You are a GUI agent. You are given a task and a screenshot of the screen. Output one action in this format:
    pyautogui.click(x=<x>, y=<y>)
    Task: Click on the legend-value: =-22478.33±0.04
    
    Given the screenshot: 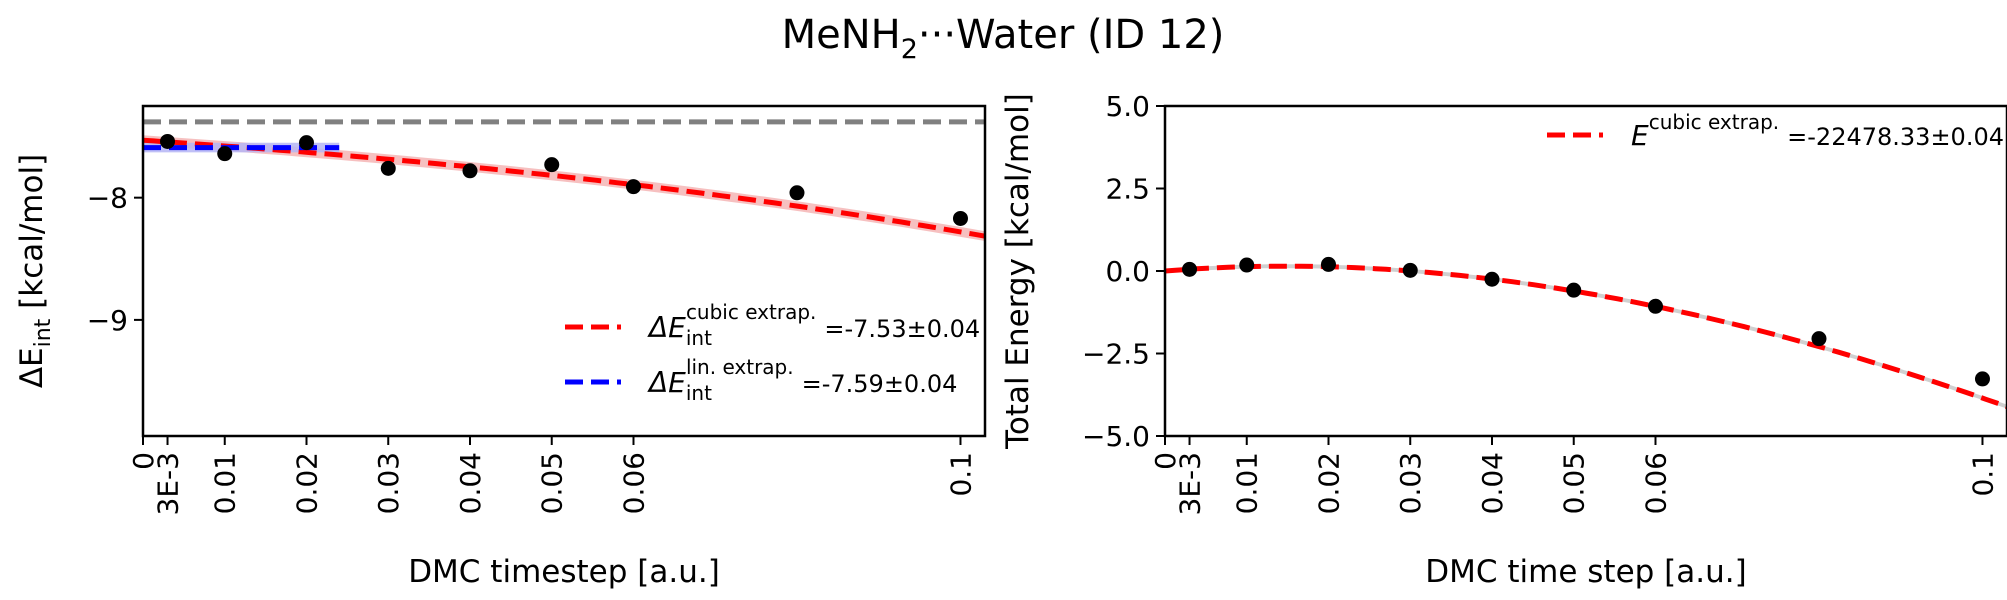 What is the action you would take?
    pyautogui.click(x=1895, y=137)
    